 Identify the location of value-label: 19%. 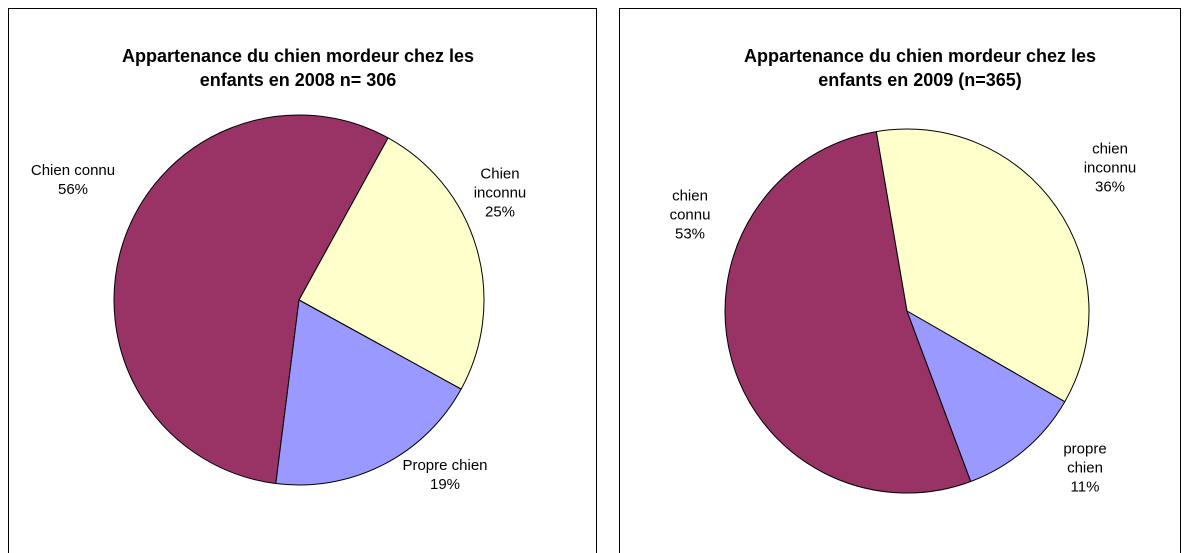
(445, 484).